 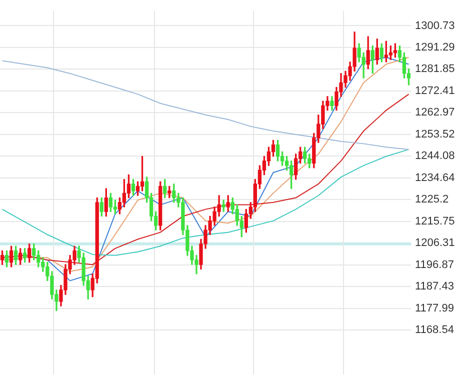 I want to click on y-tick-label: 1262.97, so click(x=435, y=112).